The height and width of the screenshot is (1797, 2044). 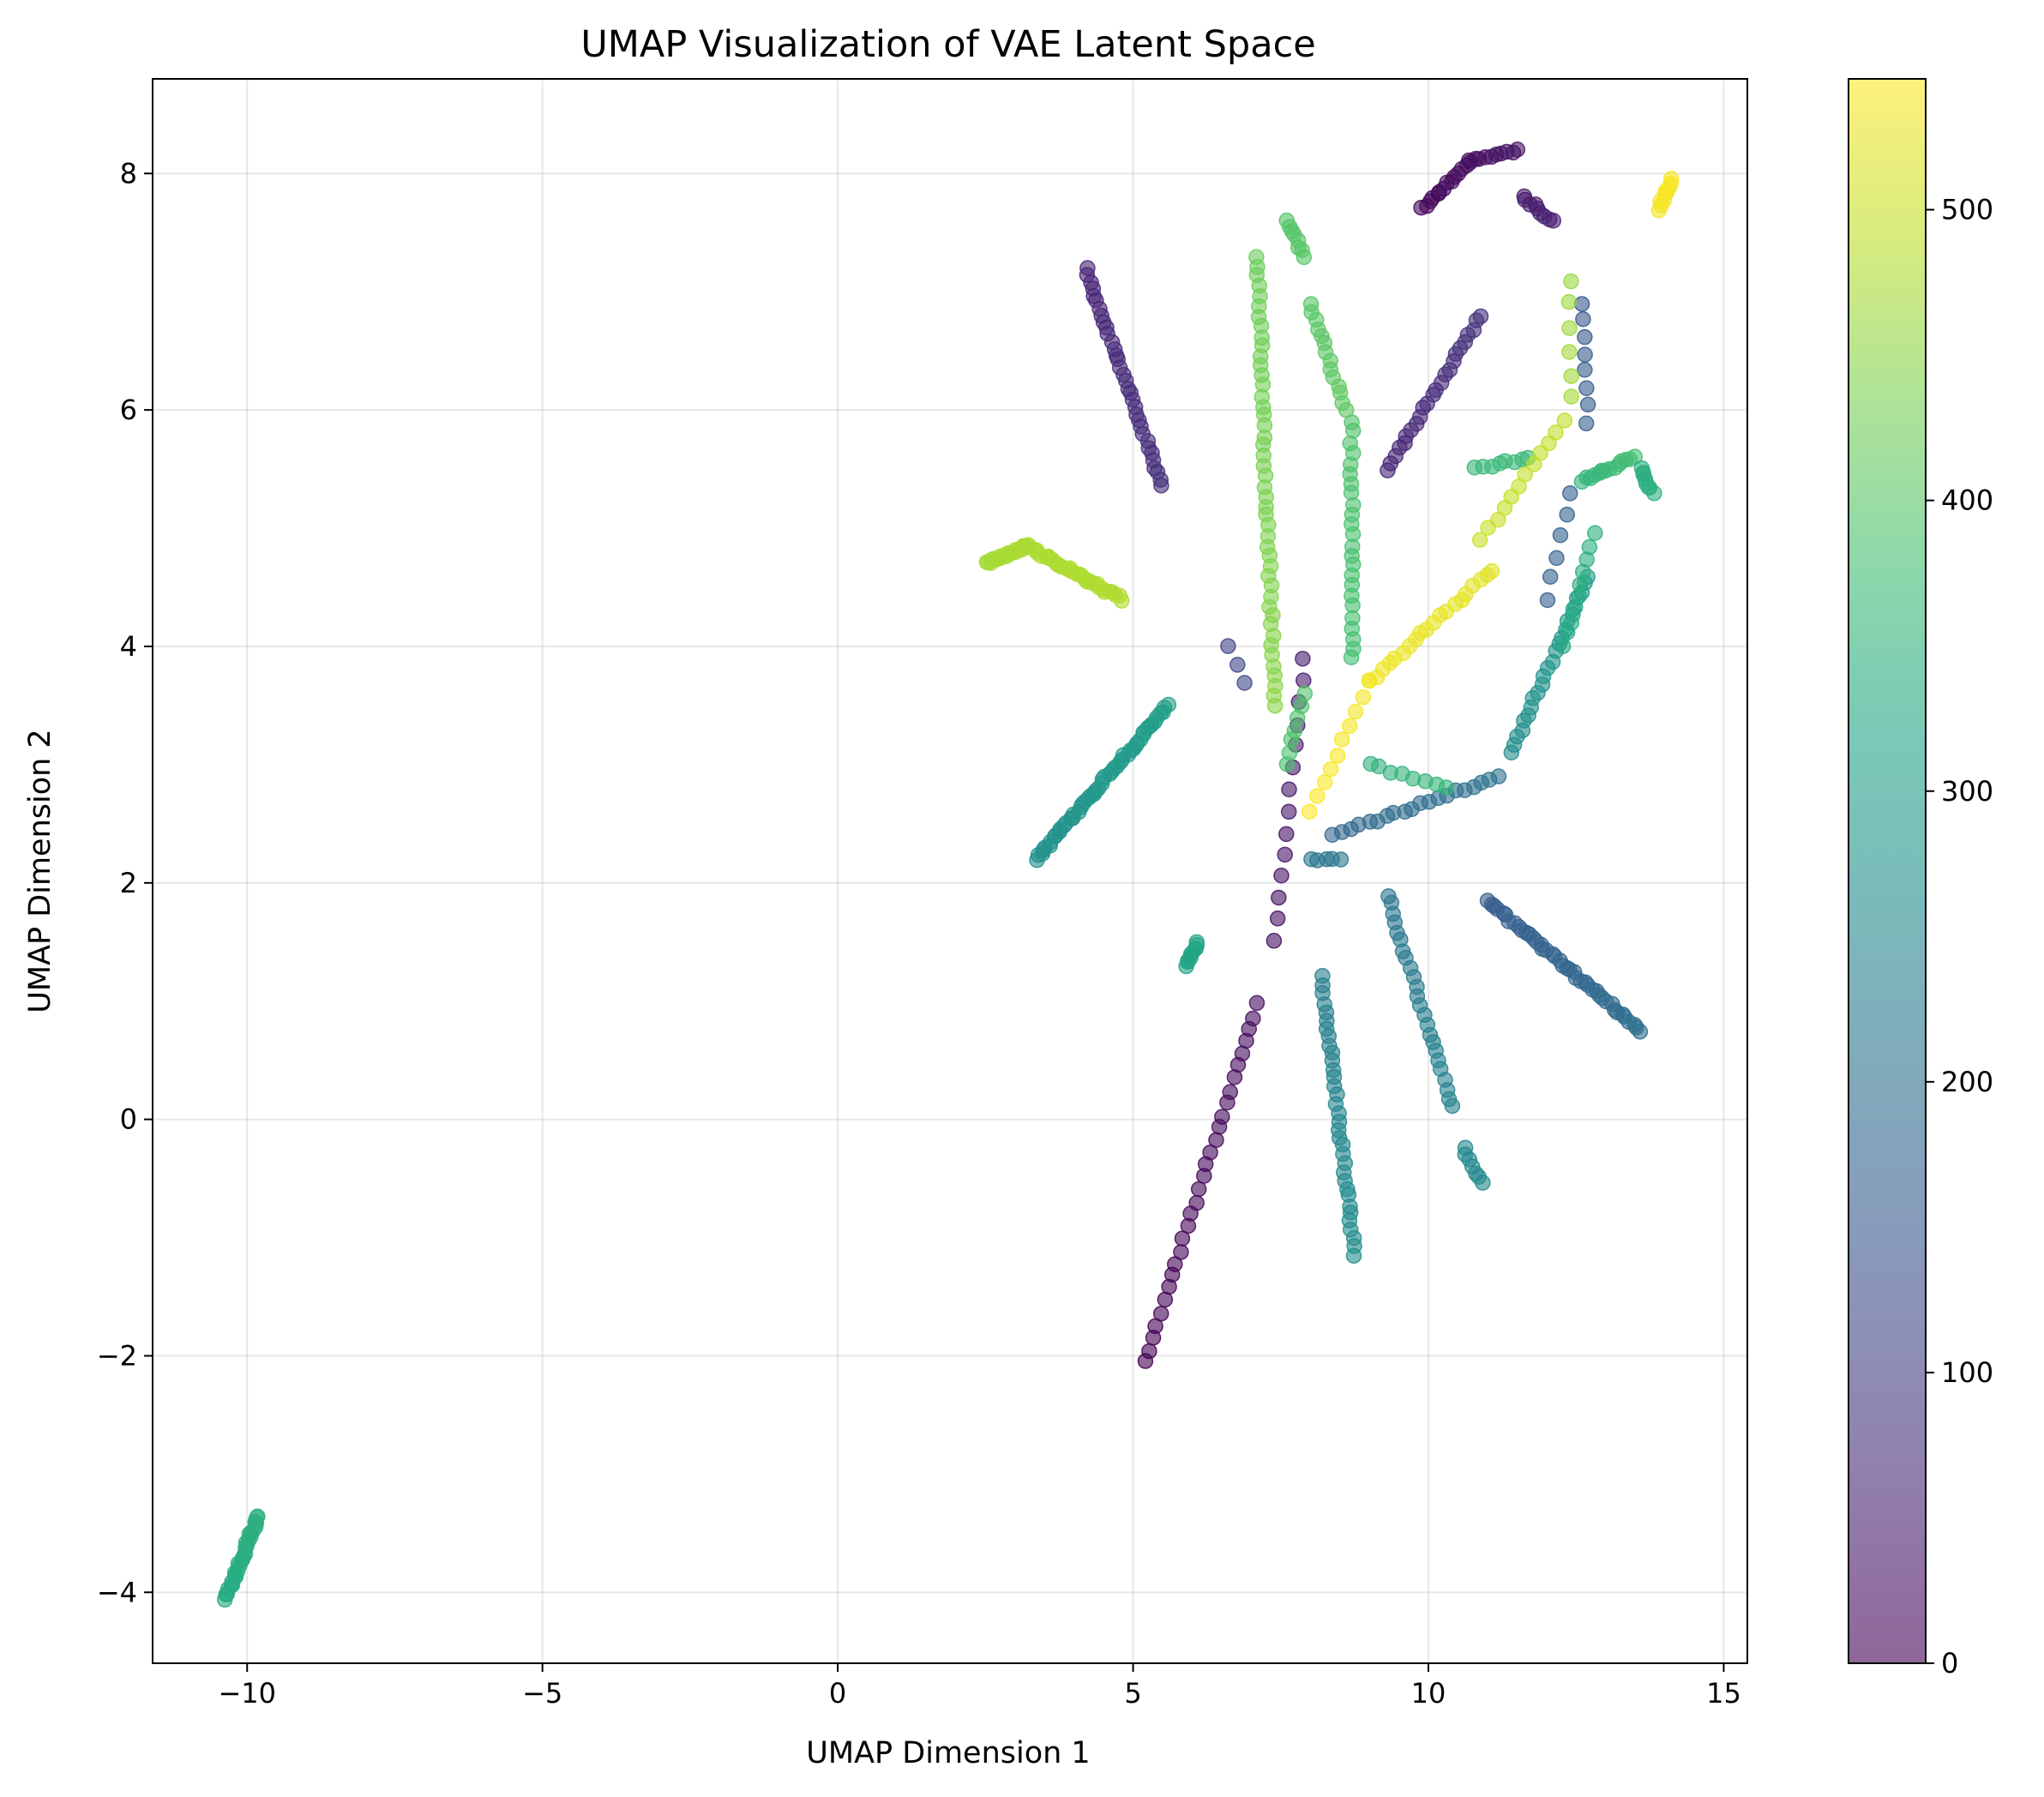 What do you see at coordinates (128, 173) in the screenshot?
I see `y-tick-label: 8` at bounding box center [128, 173].